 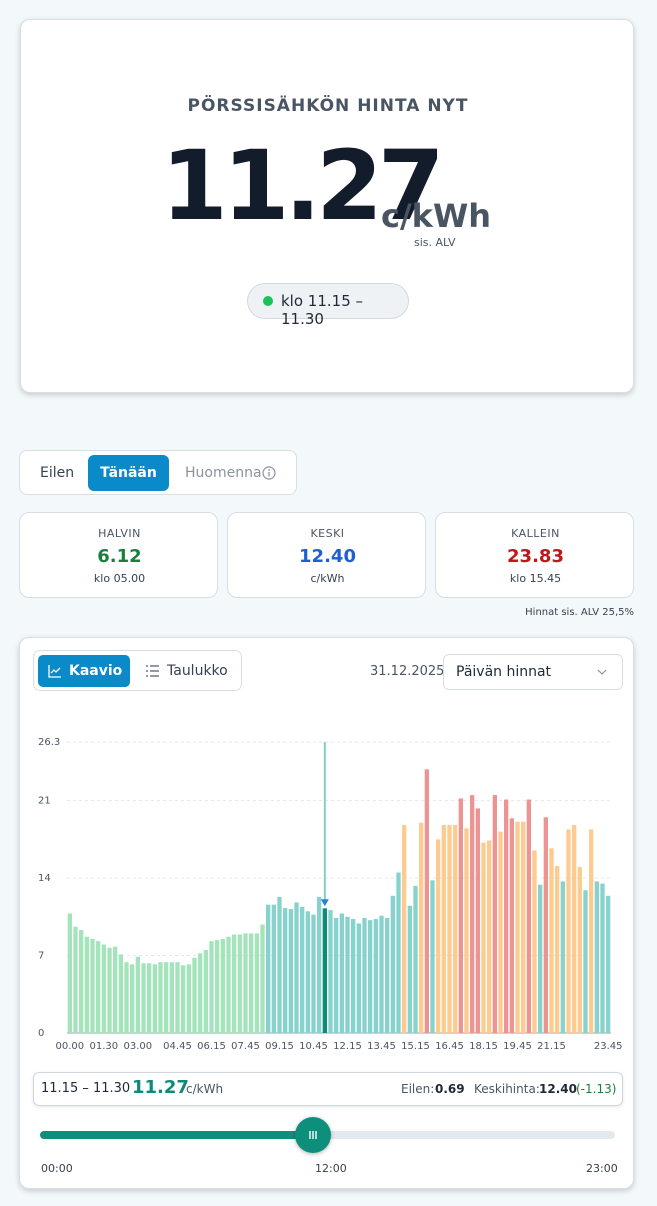 What do you see at coordinates (41, 956) in the screenshot?
I see `y-tick-label: 7` at bounding box center [41, 956].